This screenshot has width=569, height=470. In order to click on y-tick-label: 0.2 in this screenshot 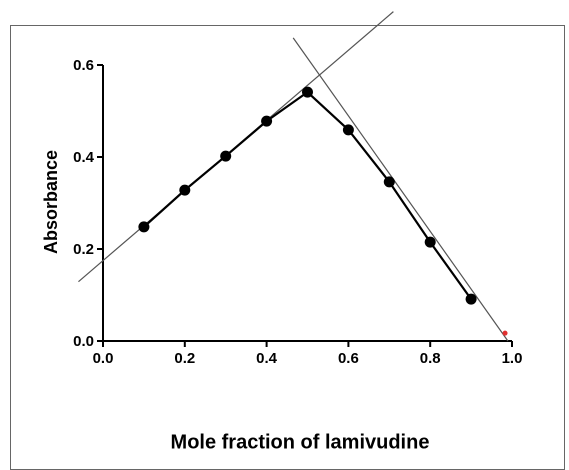, I will do `click(83, 249)`.